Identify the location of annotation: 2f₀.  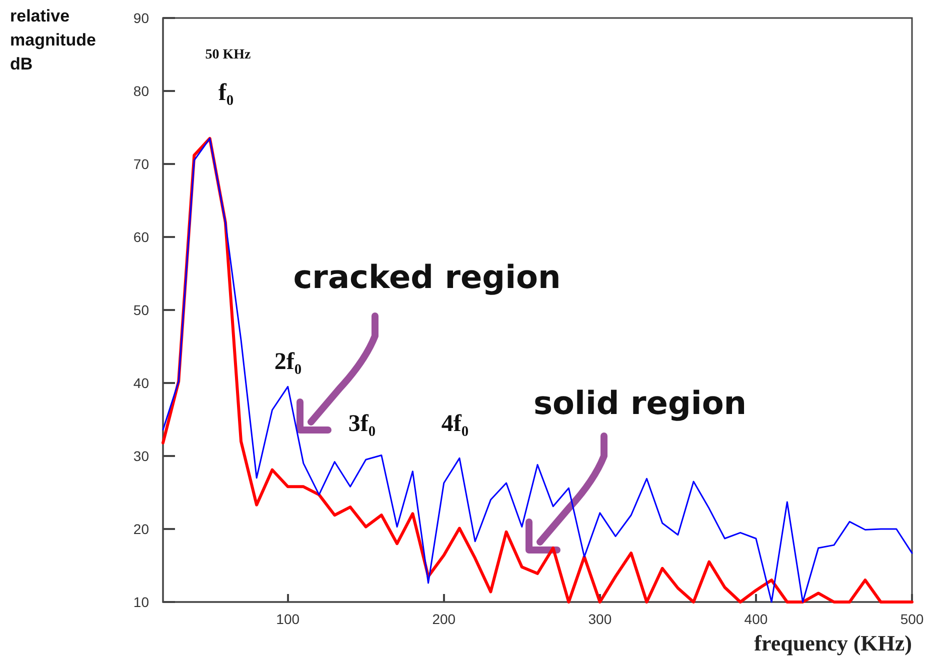
(288, 362).